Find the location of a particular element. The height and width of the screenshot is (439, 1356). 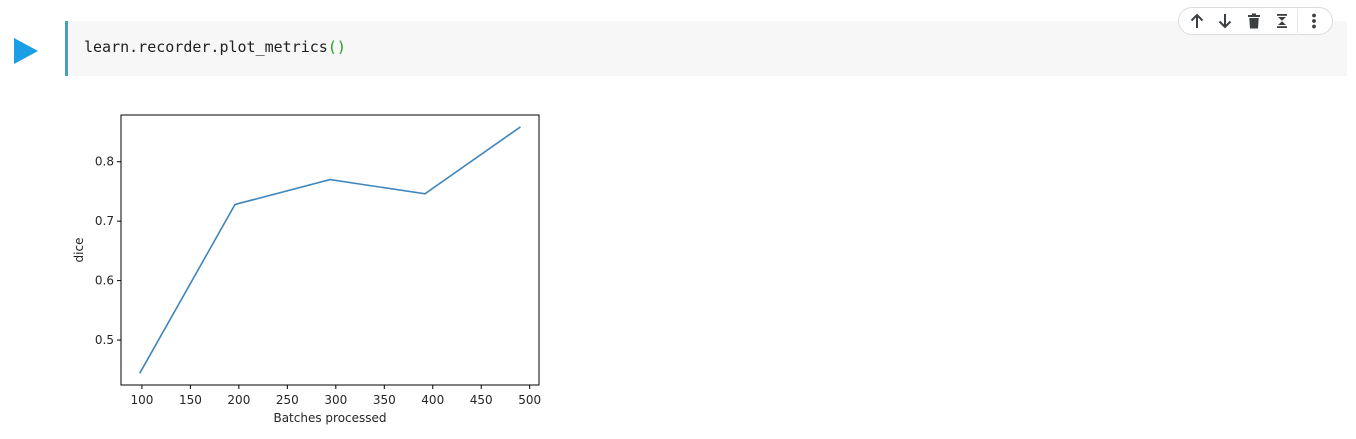

cell-toolbar is located at coordinates (1255, 21).